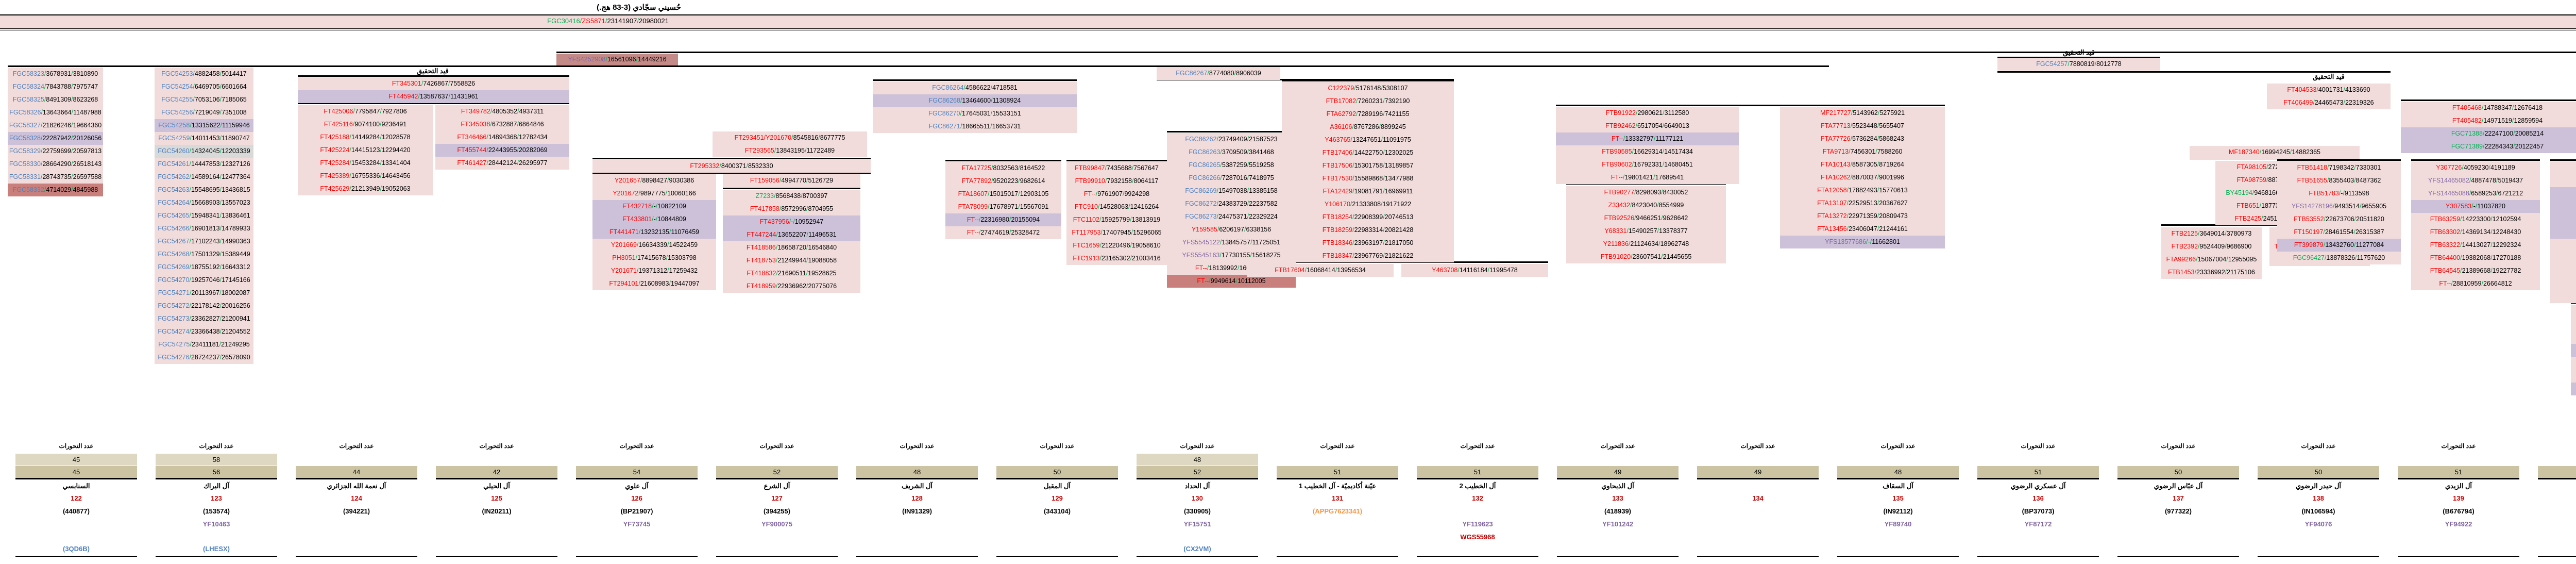 This screenshot has height=564, width=2576. What do you see at coordinates (2563, 283) in the screenshot?
I see `snp-cell: M7348/18952261/16840381` at bounding box center [2563, 283].